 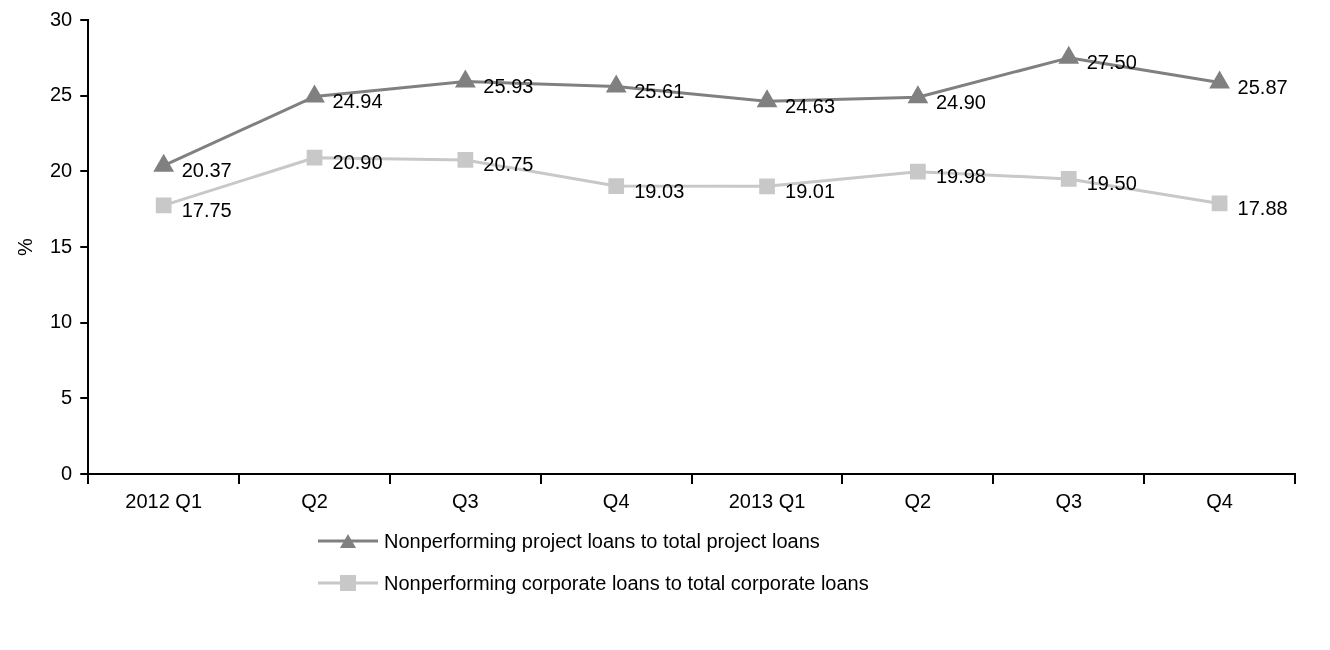 I want to click on data-label: 20.90, so click(x=357, y=162).